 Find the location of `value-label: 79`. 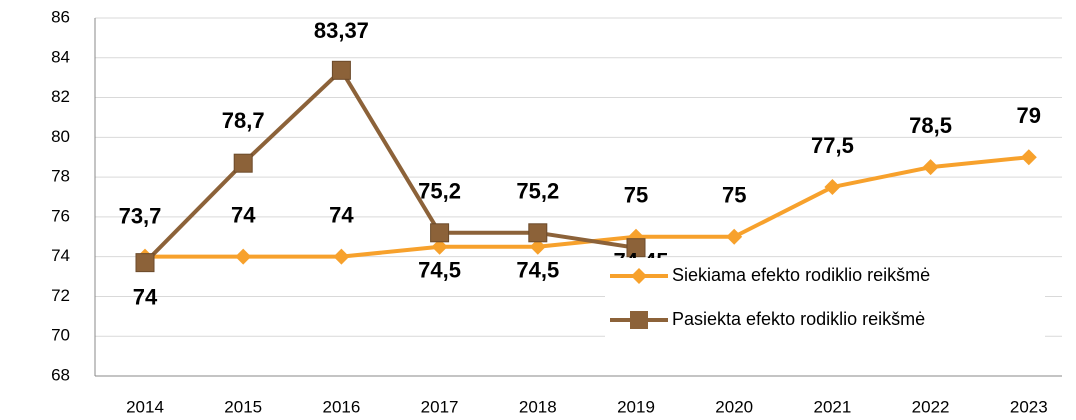

value-label: 79 is located at coordinates (1029, 115).